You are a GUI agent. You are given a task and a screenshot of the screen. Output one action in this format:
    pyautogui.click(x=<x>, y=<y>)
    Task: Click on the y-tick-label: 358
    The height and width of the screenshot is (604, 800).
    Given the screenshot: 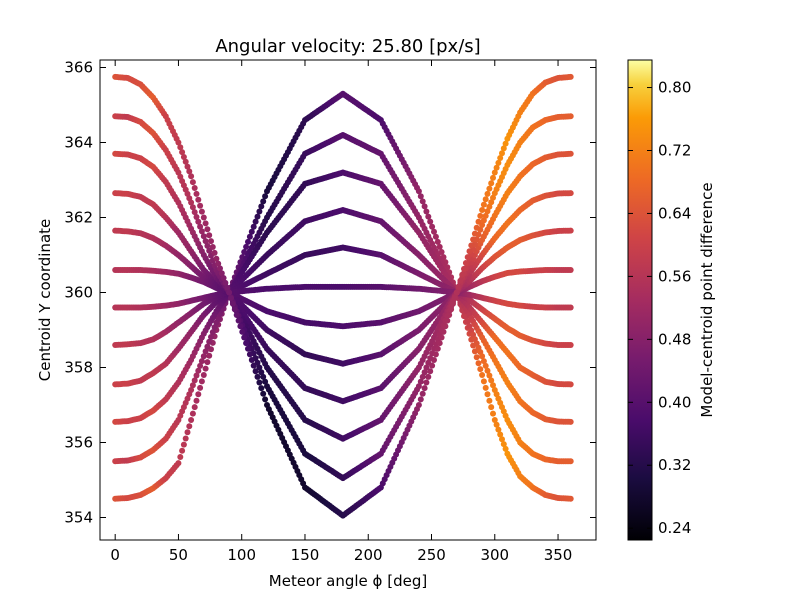 What is the action you would take?
    pyautogui.click(x=78, y=368)
    